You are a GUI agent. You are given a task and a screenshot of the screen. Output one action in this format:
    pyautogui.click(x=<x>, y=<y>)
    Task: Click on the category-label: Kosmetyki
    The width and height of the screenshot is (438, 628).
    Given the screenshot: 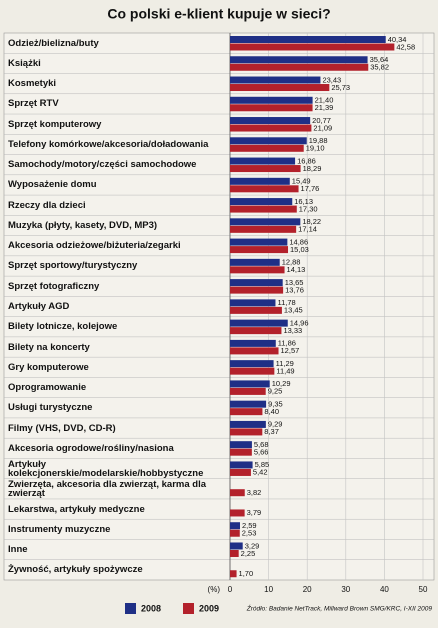 What is the action you would take?
    pyautogui.click(x=32, y=84)
    